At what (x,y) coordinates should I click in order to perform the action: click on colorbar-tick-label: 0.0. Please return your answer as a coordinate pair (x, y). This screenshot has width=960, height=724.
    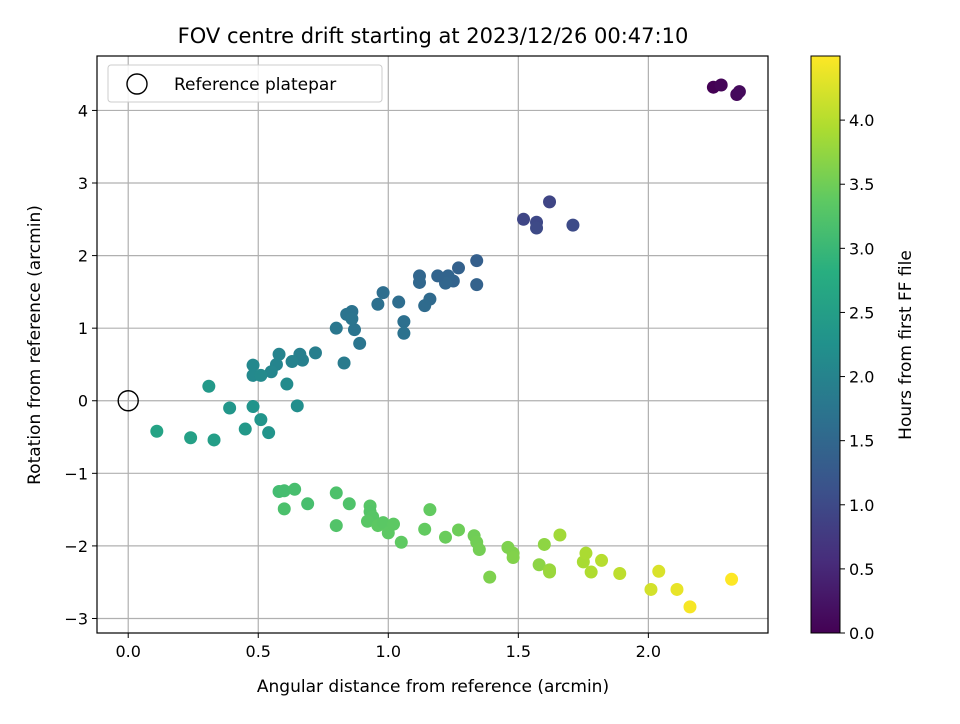
    Looking at the image, I should click on (861, 633).